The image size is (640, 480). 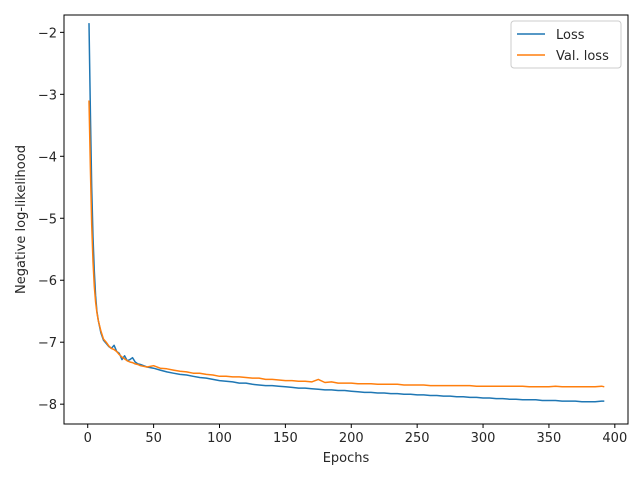 I want to click on x-tick-label: 250, so click(x=417, y=438).